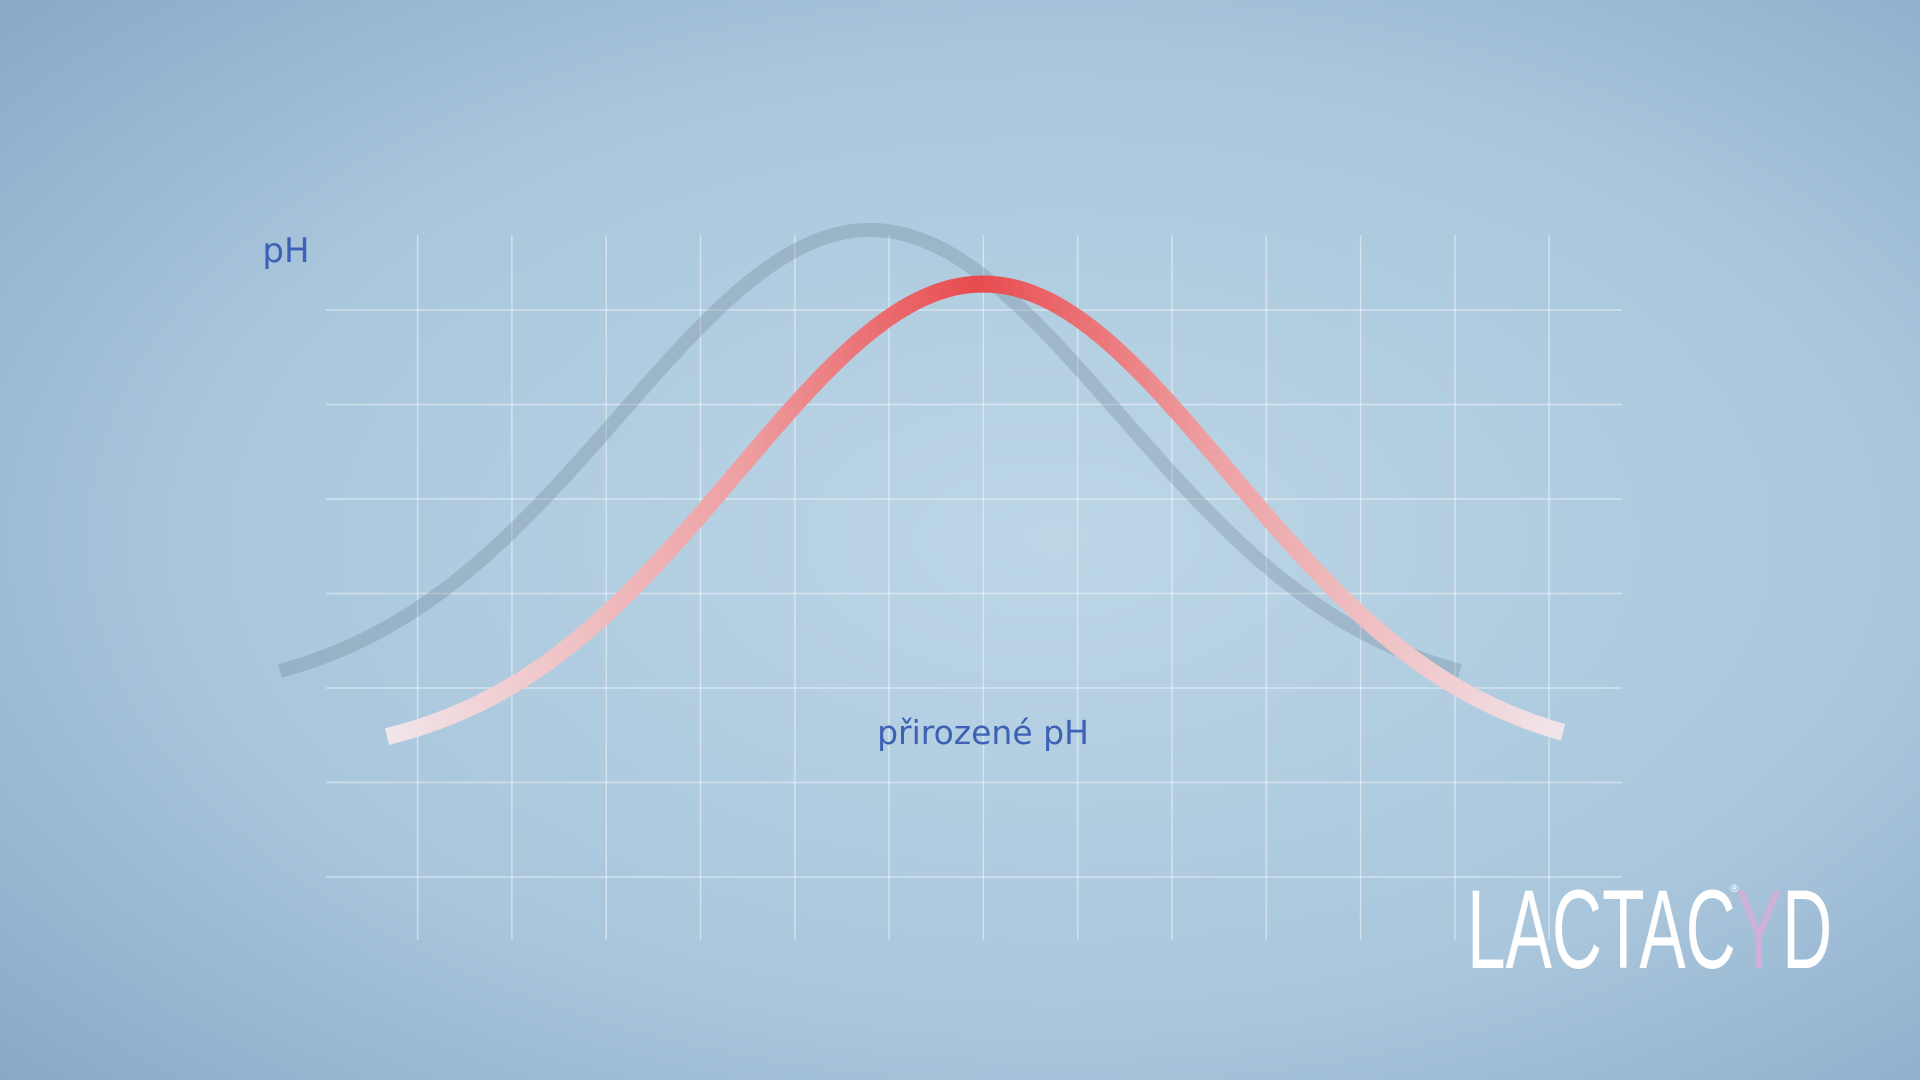 The image size is (1920, 1080). I want to click on logo-part: LACTAC, so click(1601, 929).